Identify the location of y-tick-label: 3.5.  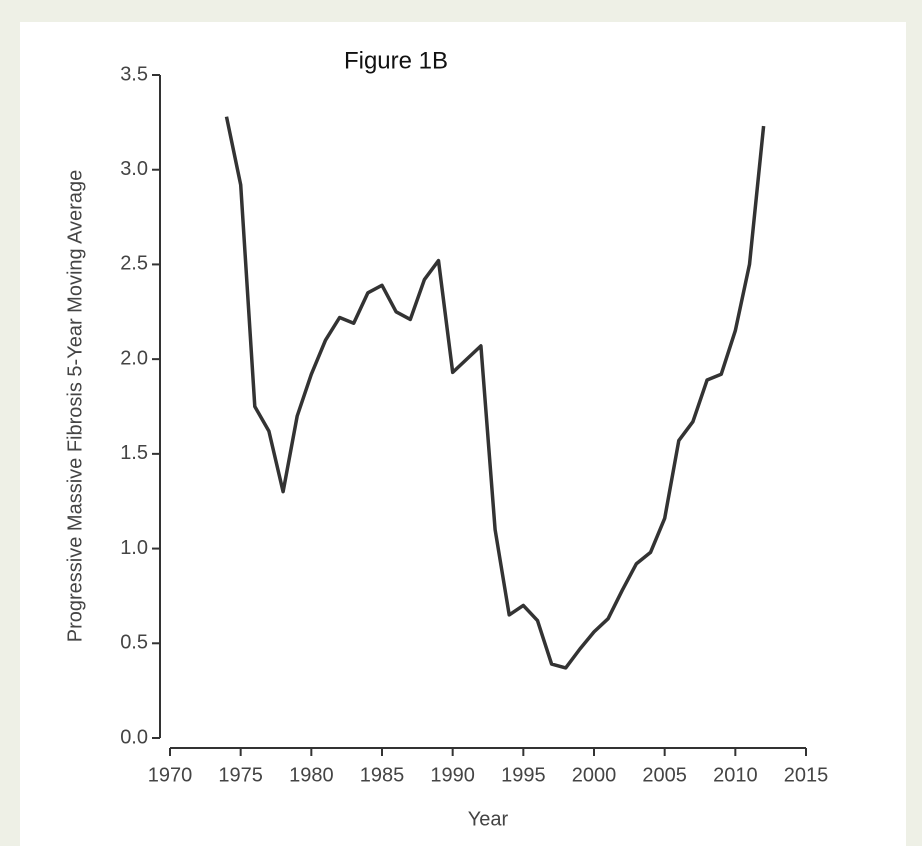
(134, 74).